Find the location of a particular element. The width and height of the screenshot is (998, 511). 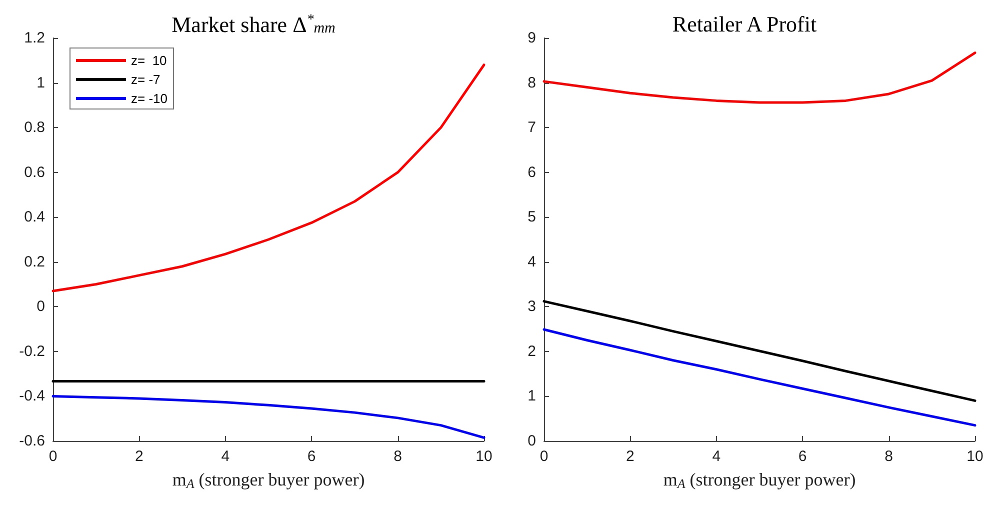

y-tick-label: 9 is located at coordinates (532, 38).